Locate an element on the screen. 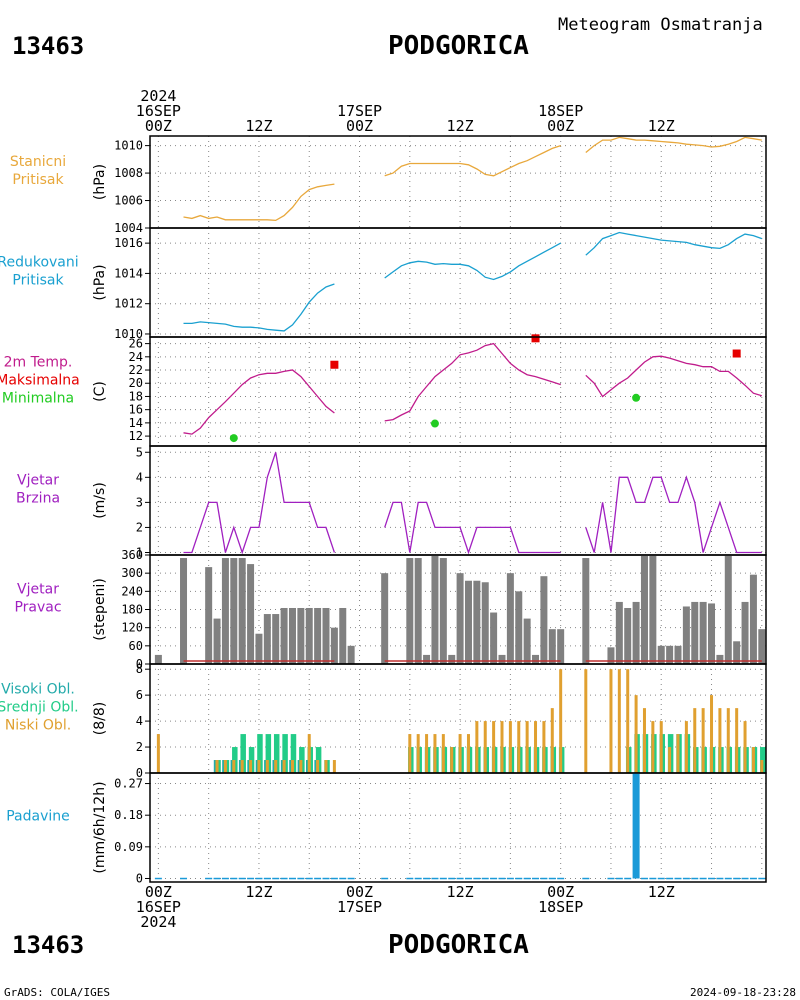 The width and height of the screenshot is (800, 1000). reduced-pressure-panel: 1010 1012 1014 1016 Redukovani Pritisak (hPa) is located at coordinates (383, 284).